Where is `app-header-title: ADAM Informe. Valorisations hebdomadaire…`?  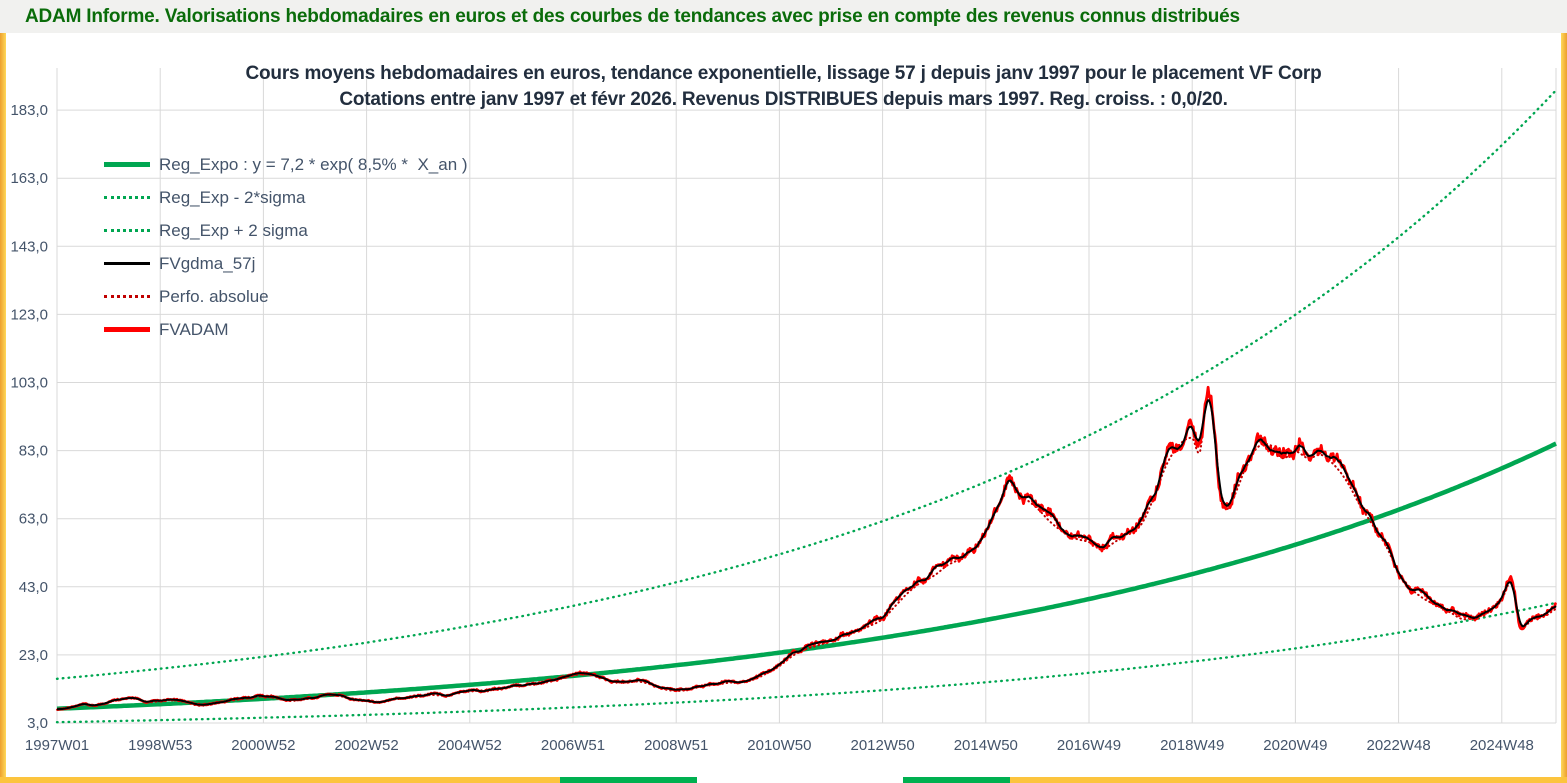
app-header-title: ADAM Informe. Valorisations hebdomadaire… is located at coordinates (632, 16).